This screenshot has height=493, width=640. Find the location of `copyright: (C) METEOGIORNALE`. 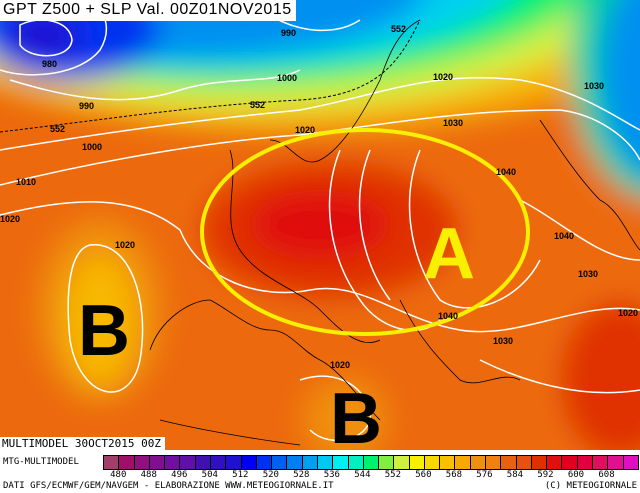

copyright: (C) METEOGIORNALE is located at coordinates (590, 486).